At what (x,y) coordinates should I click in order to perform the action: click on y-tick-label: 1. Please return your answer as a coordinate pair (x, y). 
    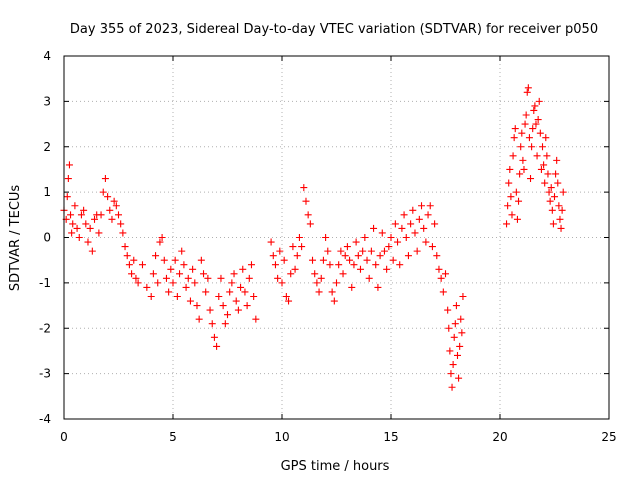
    Looking at the image, I should click on (47, 192).